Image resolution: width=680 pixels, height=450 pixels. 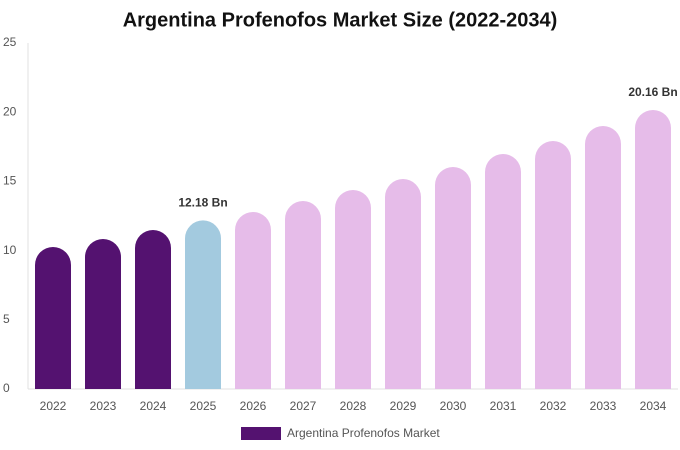 What do you see at coordinates (253, 406) in the screenshot?
I see `x-tick-label: 2026` at bounding box center [253, 406].